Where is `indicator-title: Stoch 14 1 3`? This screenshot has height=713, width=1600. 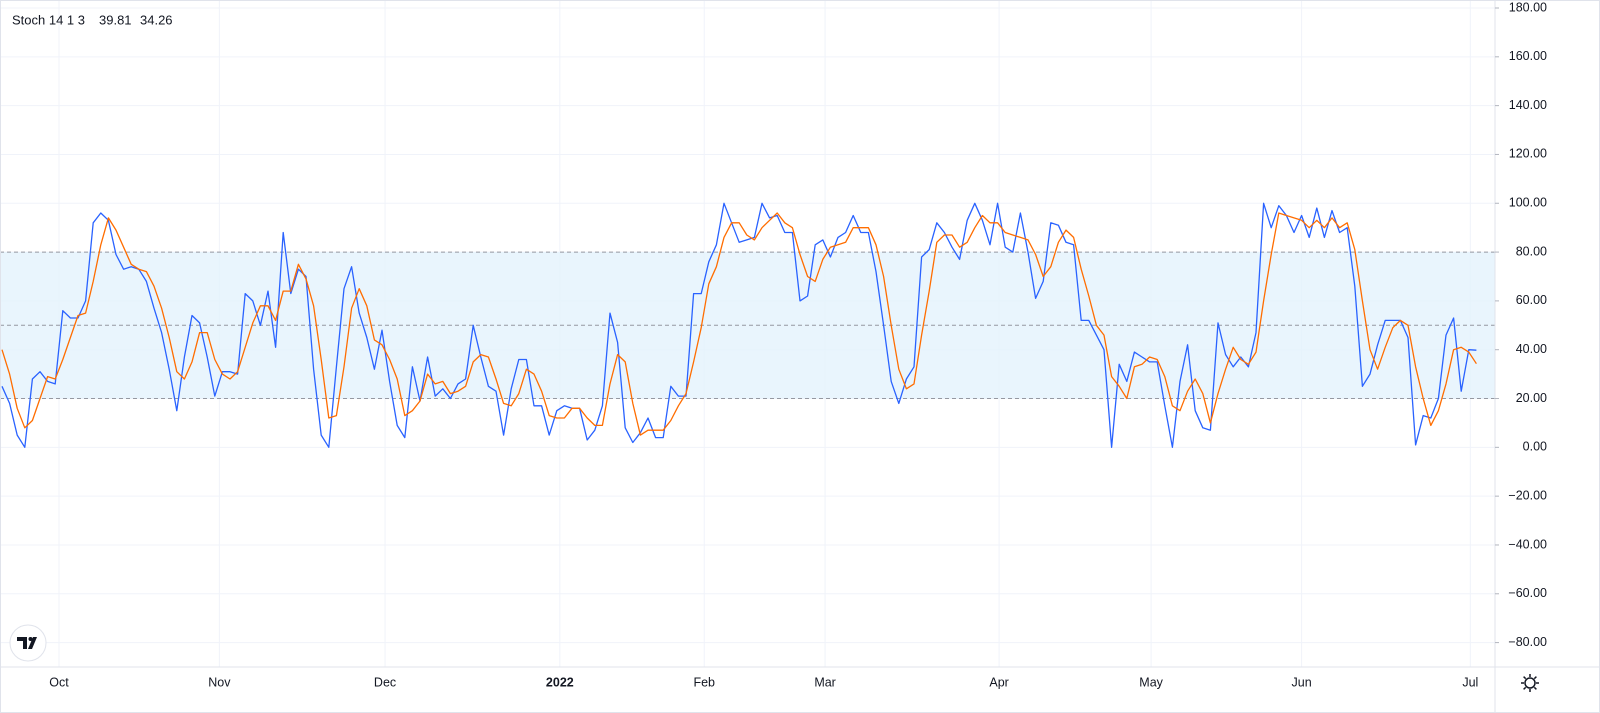
indicator-title: Stoch 14 1 3 is located at coordinates (48, 19).